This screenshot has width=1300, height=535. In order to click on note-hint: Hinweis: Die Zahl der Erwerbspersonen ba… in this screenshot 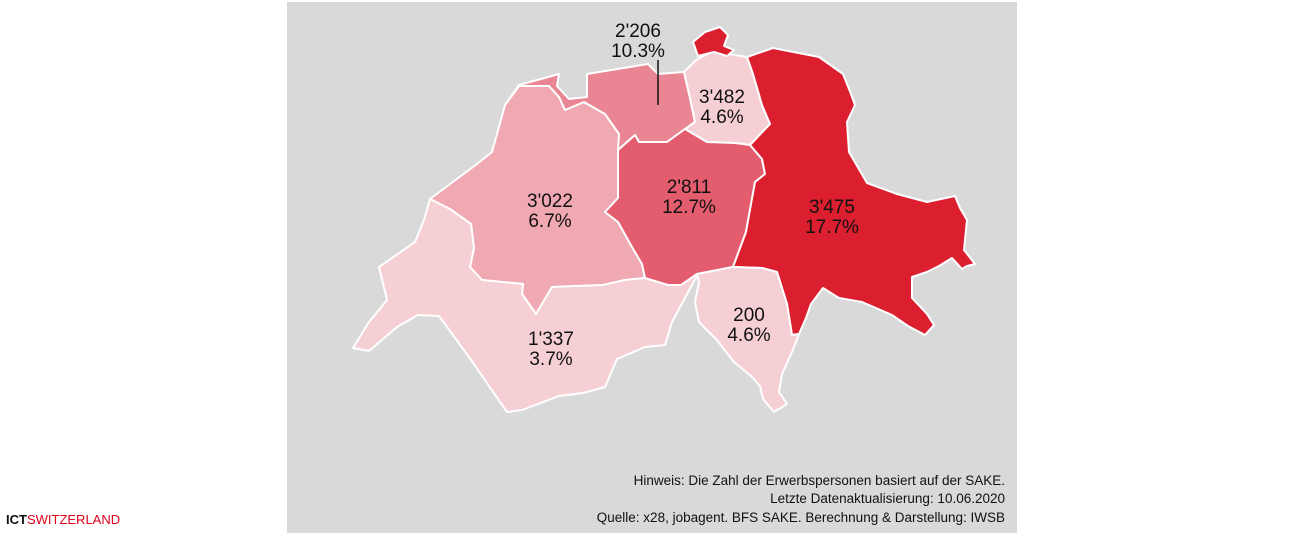, I will do `click(819, 480)`.